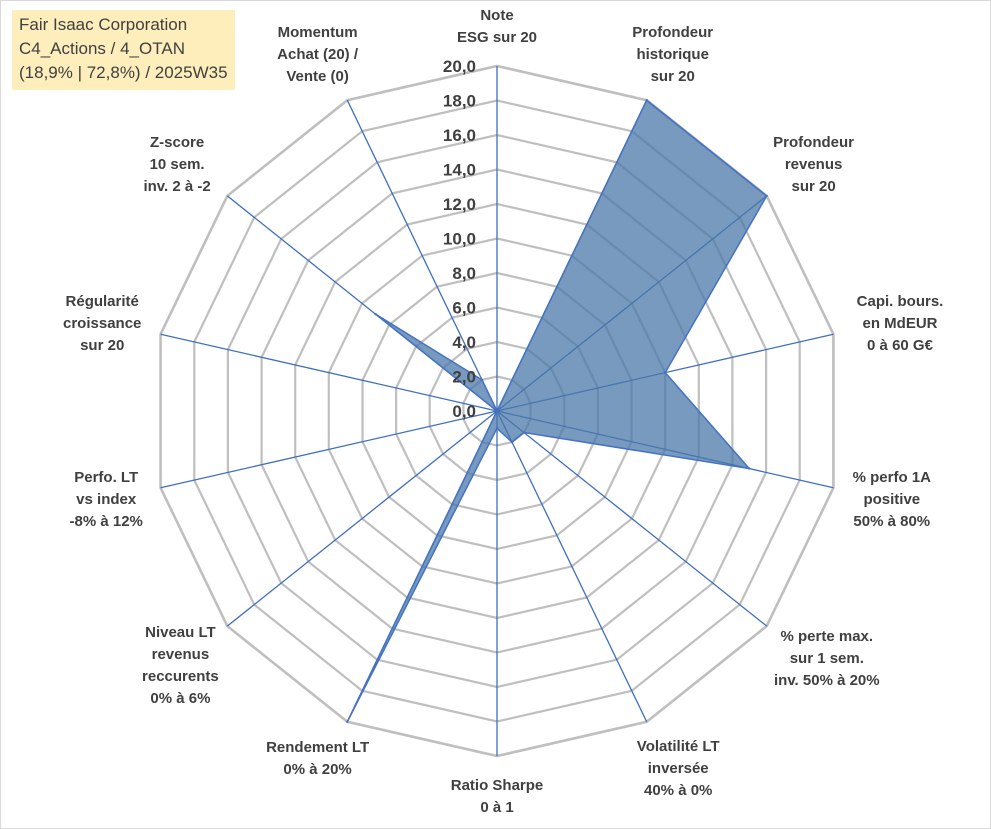 This screenshot has width=991, height=829. Describe the element at coordinates (827, 658) in the screenshot. I see `axis-label: % perte max. sur 1 sem. inv. 50% à 20%` at that location.